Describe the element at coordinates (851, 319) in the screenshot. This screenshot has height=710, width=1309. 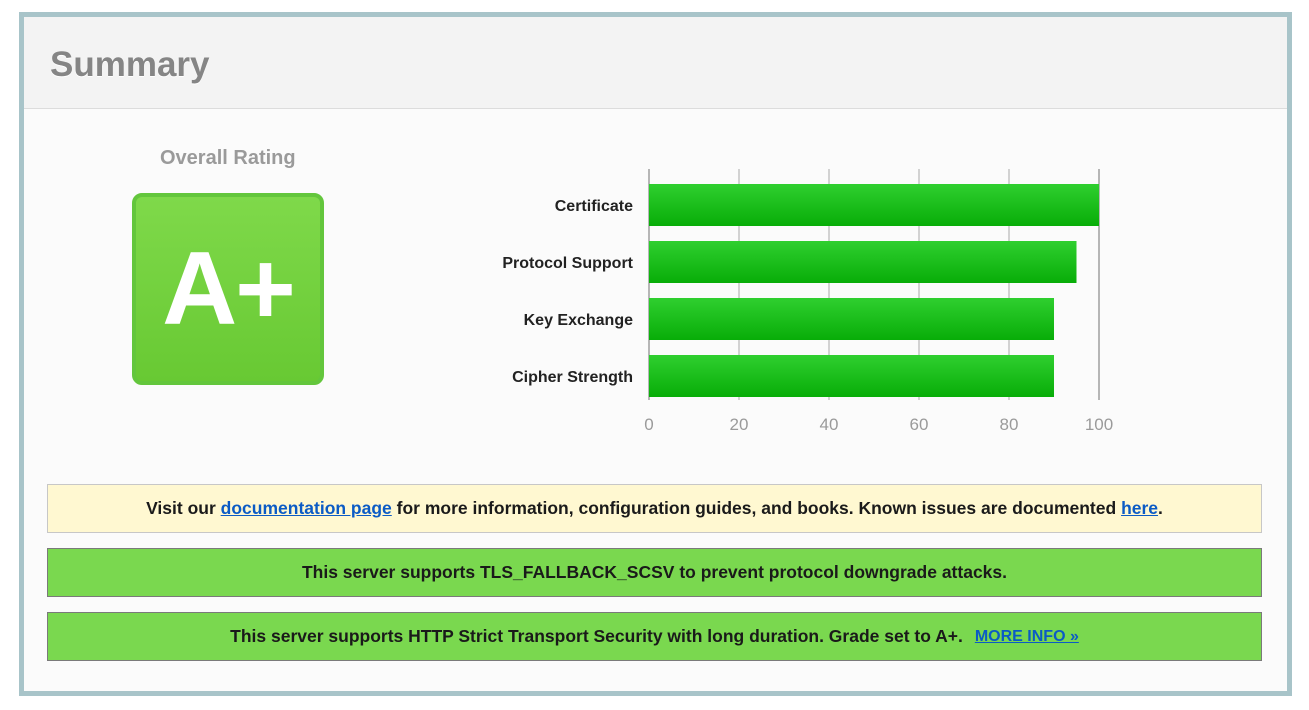
I see `bar-key-exchange` at that location.